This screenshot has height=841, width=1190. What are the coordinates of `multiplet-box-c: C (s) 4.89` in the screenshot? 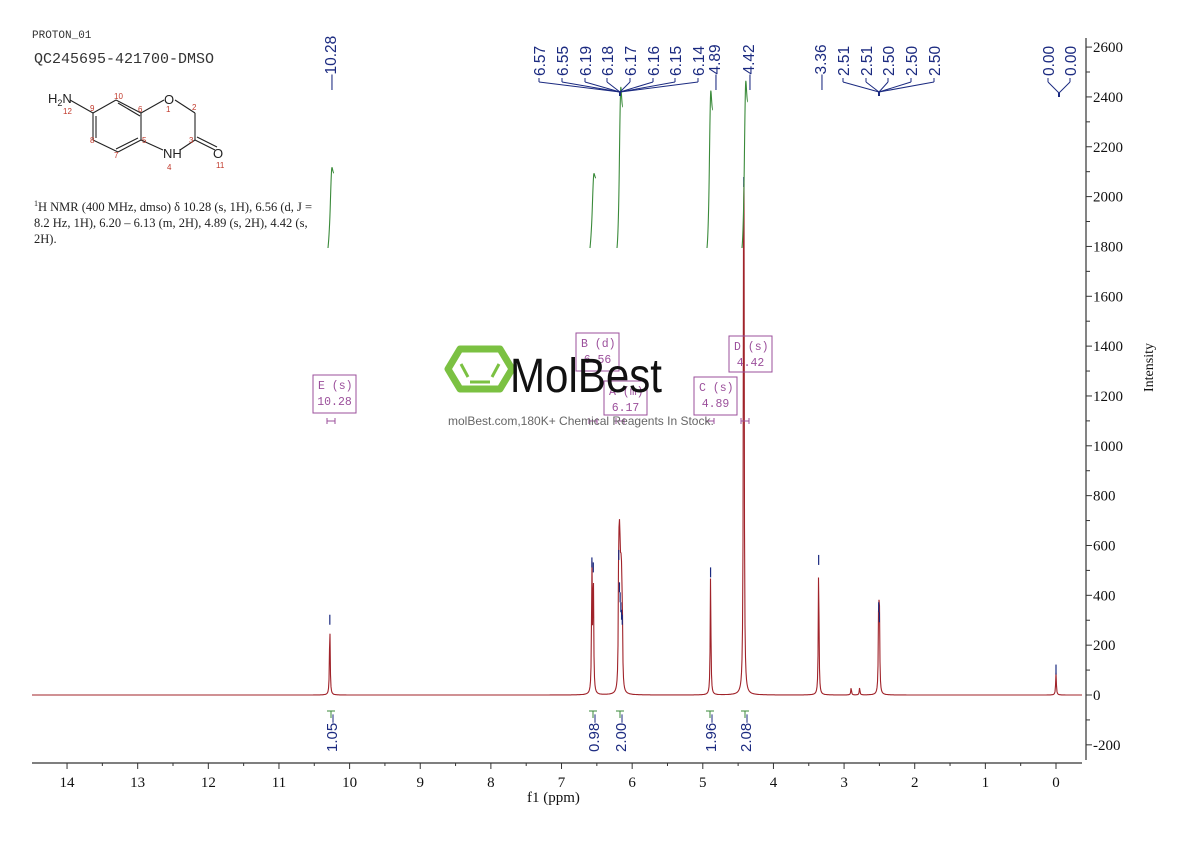 It's located at (715, 400).